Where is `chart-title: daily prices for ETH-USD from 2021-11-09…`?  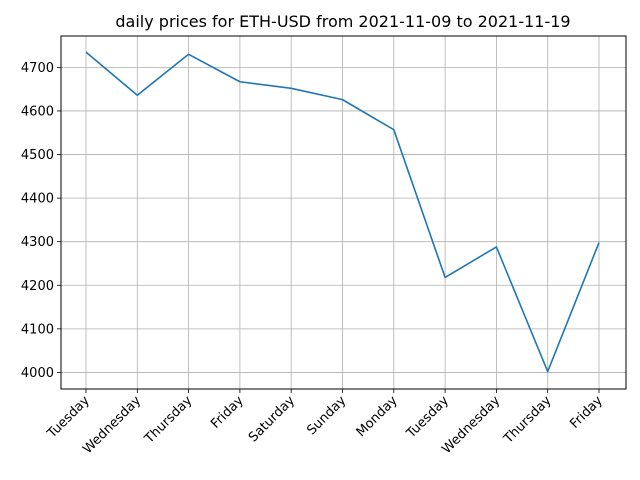 chart-title: daily prices for ETH-USD from 2021-11-09… is located at coordinates (342, 21).